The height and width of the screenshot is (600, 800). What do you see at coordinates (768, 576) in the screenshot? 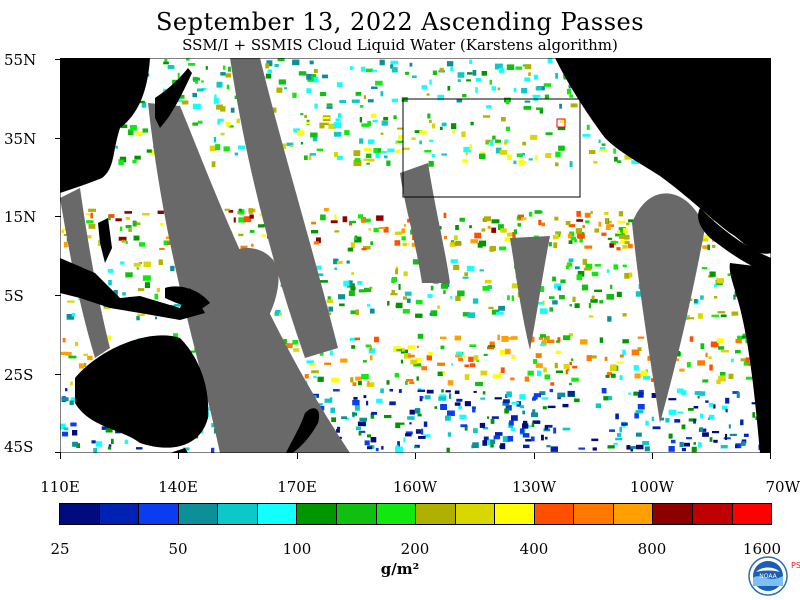
I see `noaa-logo-text: NOAA` at bounding box center [768, 576].